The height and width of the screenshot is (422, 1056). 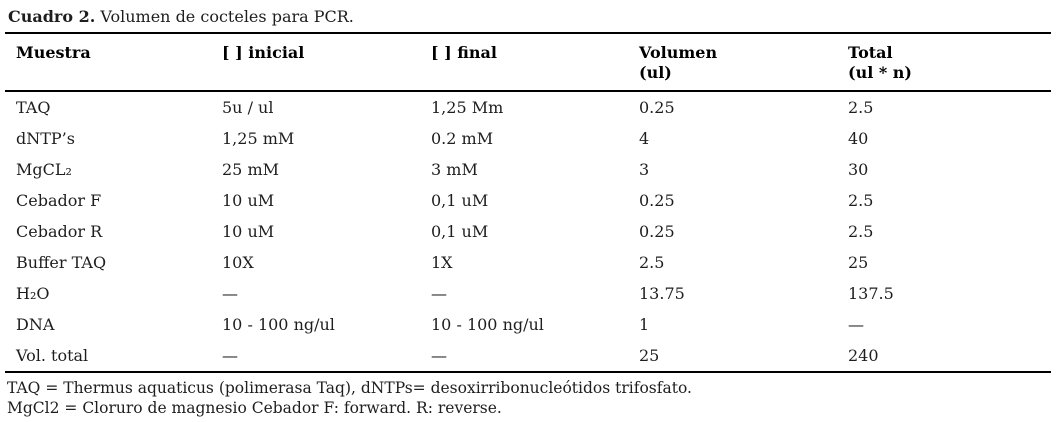 I want to click on table-row: DNA 10 - 100 ng/ul 10 - 100 ng/ul 1 —, so click(x=528, y=324).